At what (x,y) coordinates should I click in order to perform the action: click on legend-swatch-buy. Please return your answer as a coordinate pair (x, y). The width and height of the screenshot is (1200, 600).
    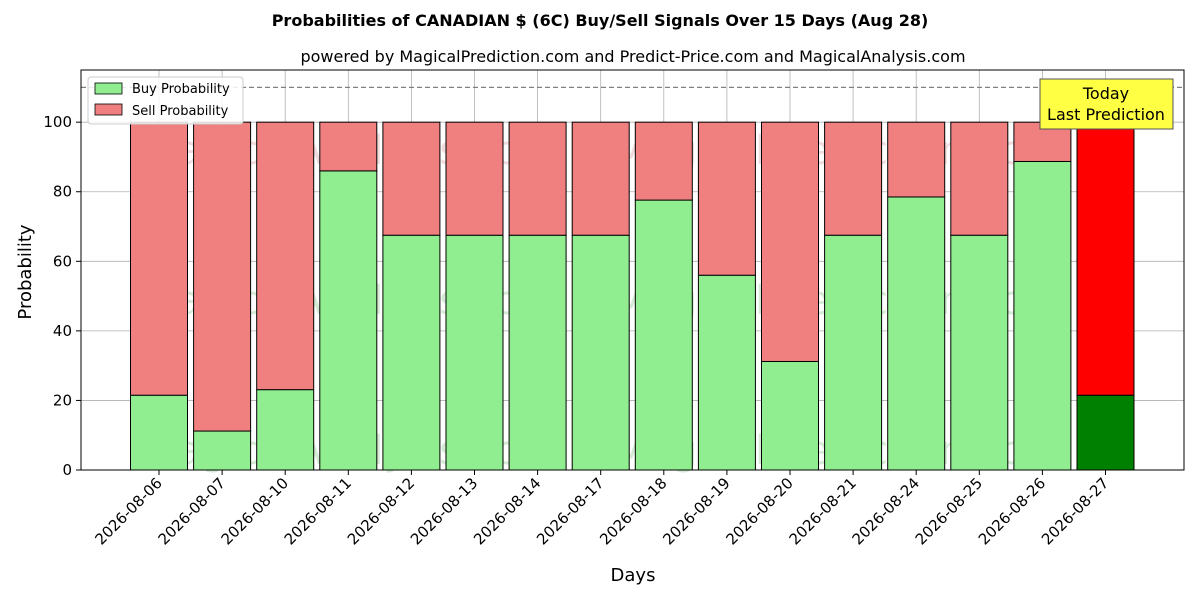
    Looking at the image, I should click on (108, 88).